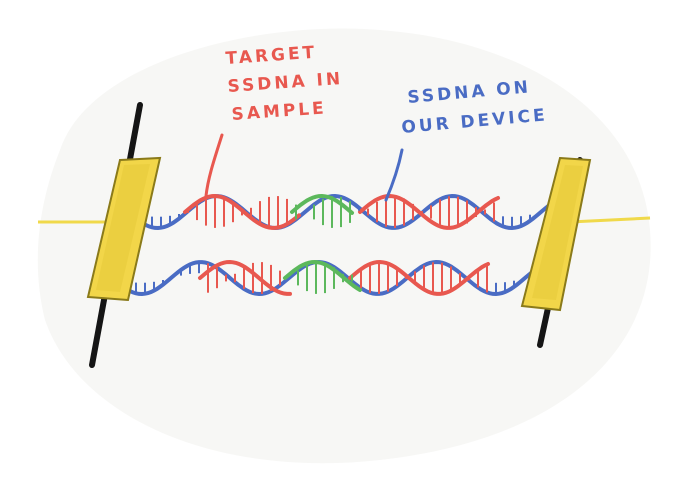 The height and width of the screenshot is (493, 676). Describe the element at coordinates (214, 165) in the screenshot. I see `target-pointer-line` at that location.